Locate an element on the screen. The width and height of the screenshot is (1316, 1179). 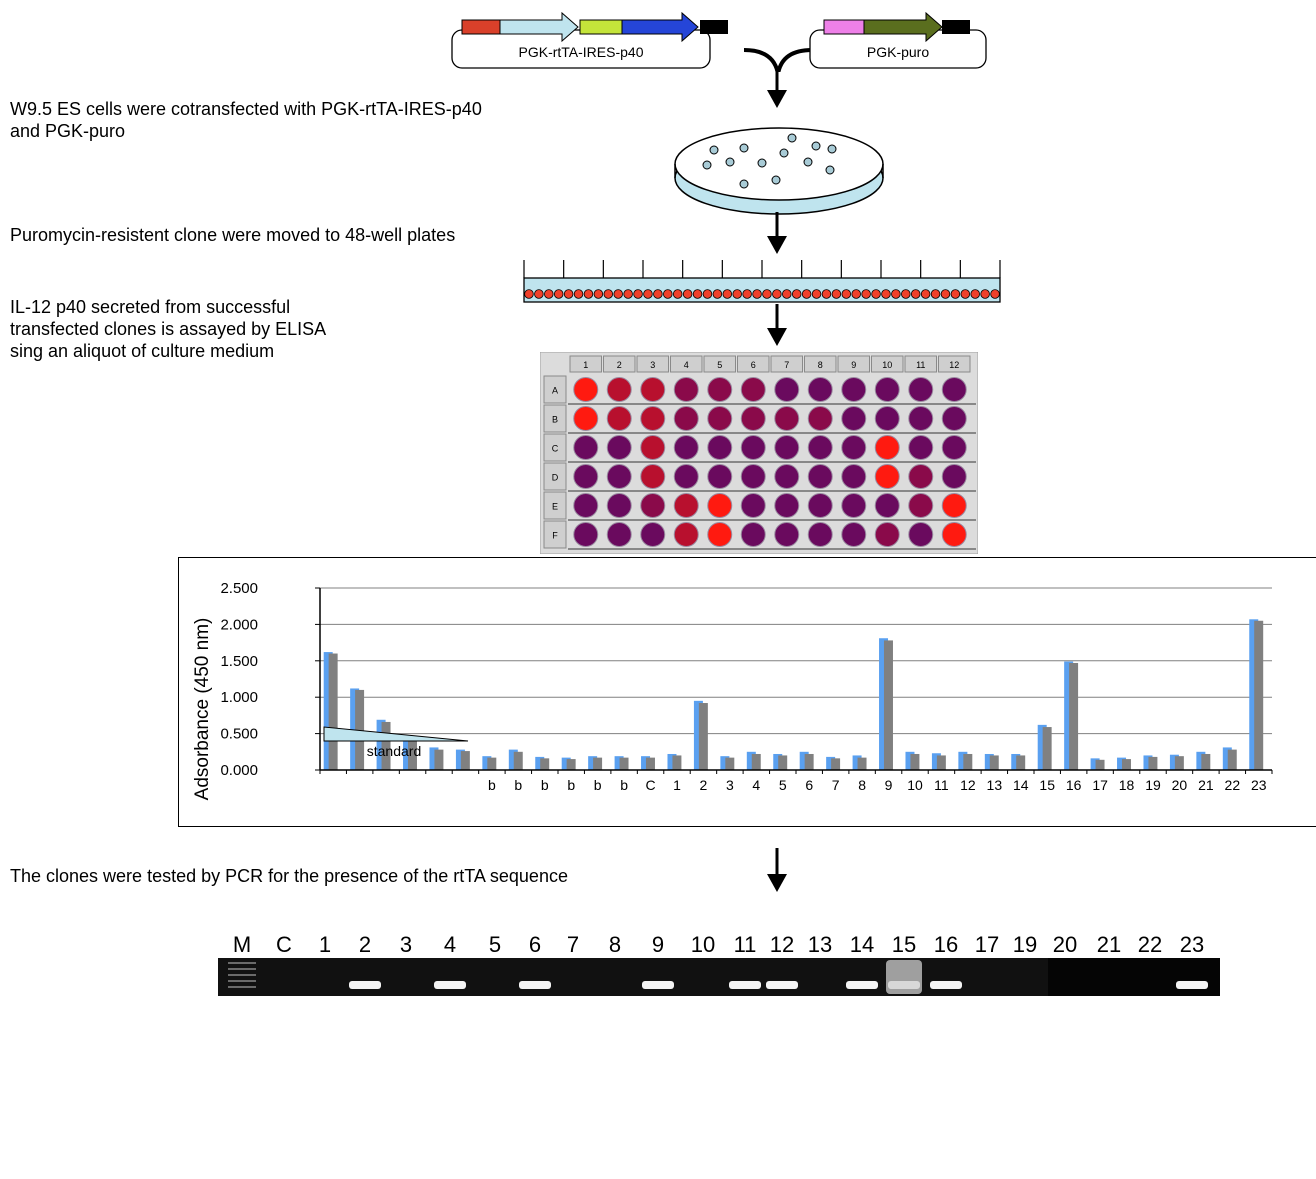
vector2-puro-arrow is located at coordinates (903, 27).